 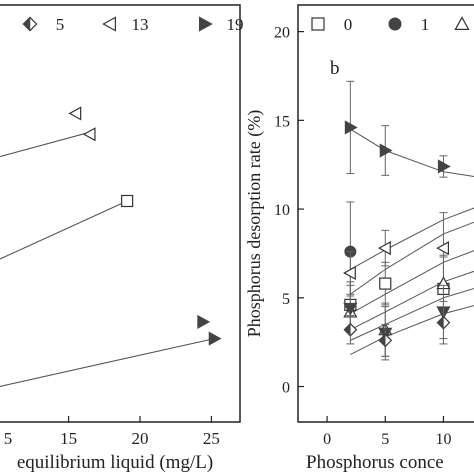 I want to click on panel-b-legend-label: 0, so click(x=348, y=24).